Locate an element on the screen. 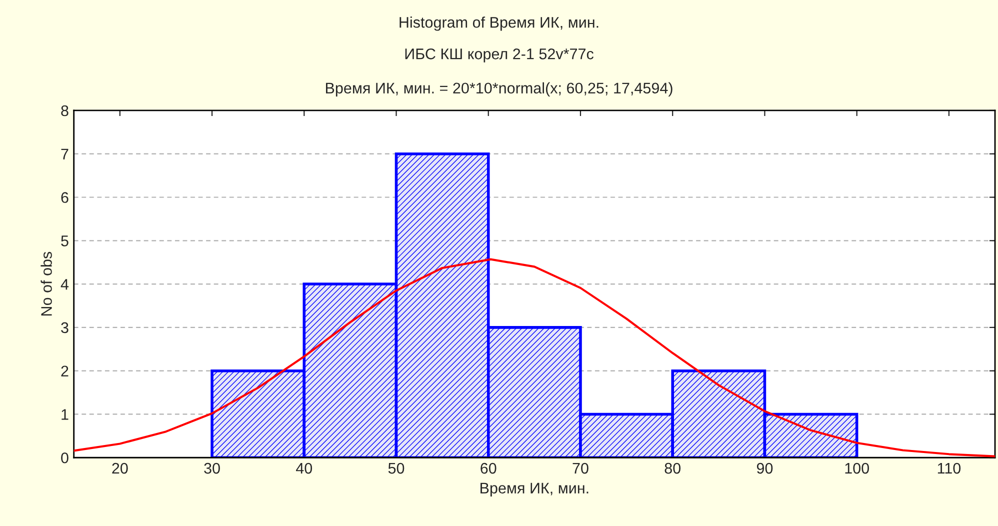  y-tick-label: 2 is located at coordinates (64, 371).